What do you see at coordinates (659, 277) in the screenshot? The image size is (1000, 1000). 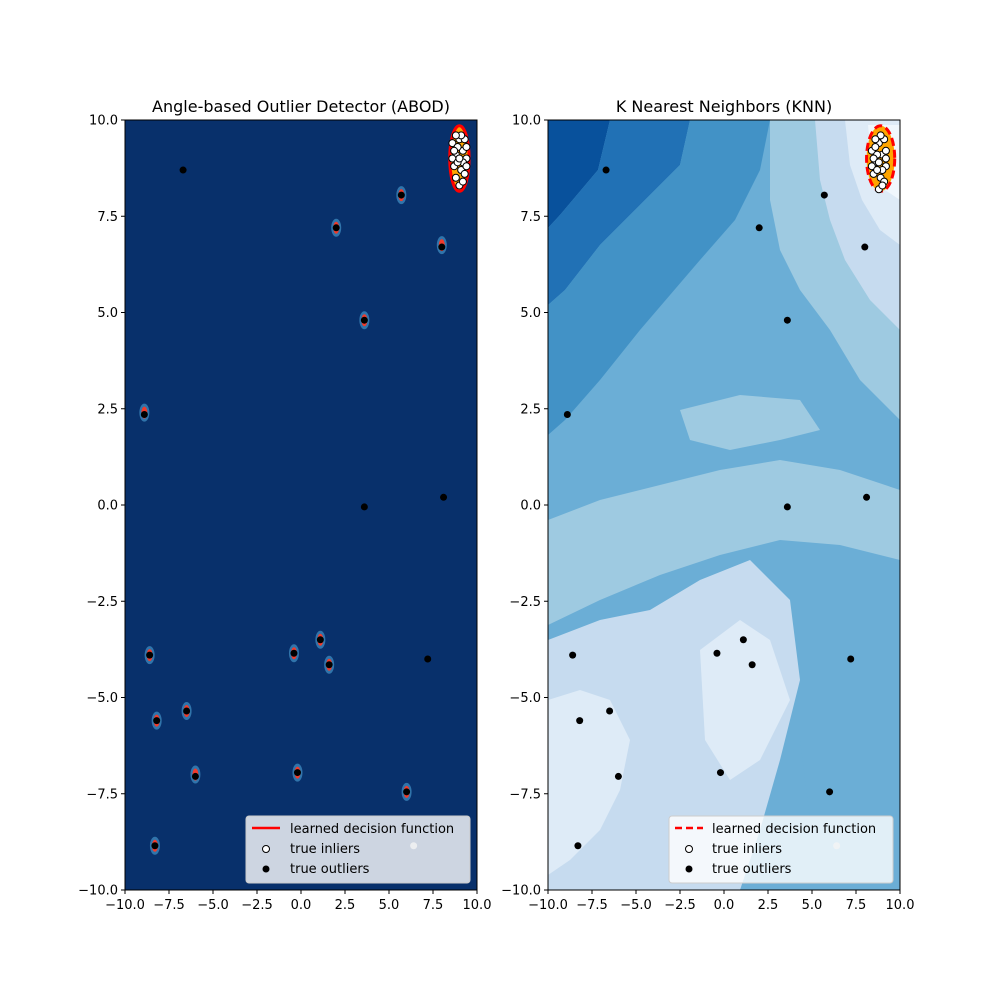 I see `knn-region-mid-top` at bounding box center [659, 277].